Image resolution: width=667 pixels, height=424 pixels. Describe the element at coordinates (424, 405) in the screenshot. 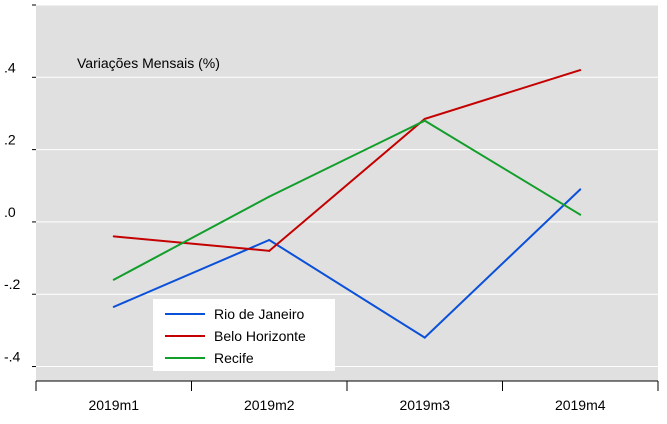

I see `x-tick-label: 2019m3` at that location.